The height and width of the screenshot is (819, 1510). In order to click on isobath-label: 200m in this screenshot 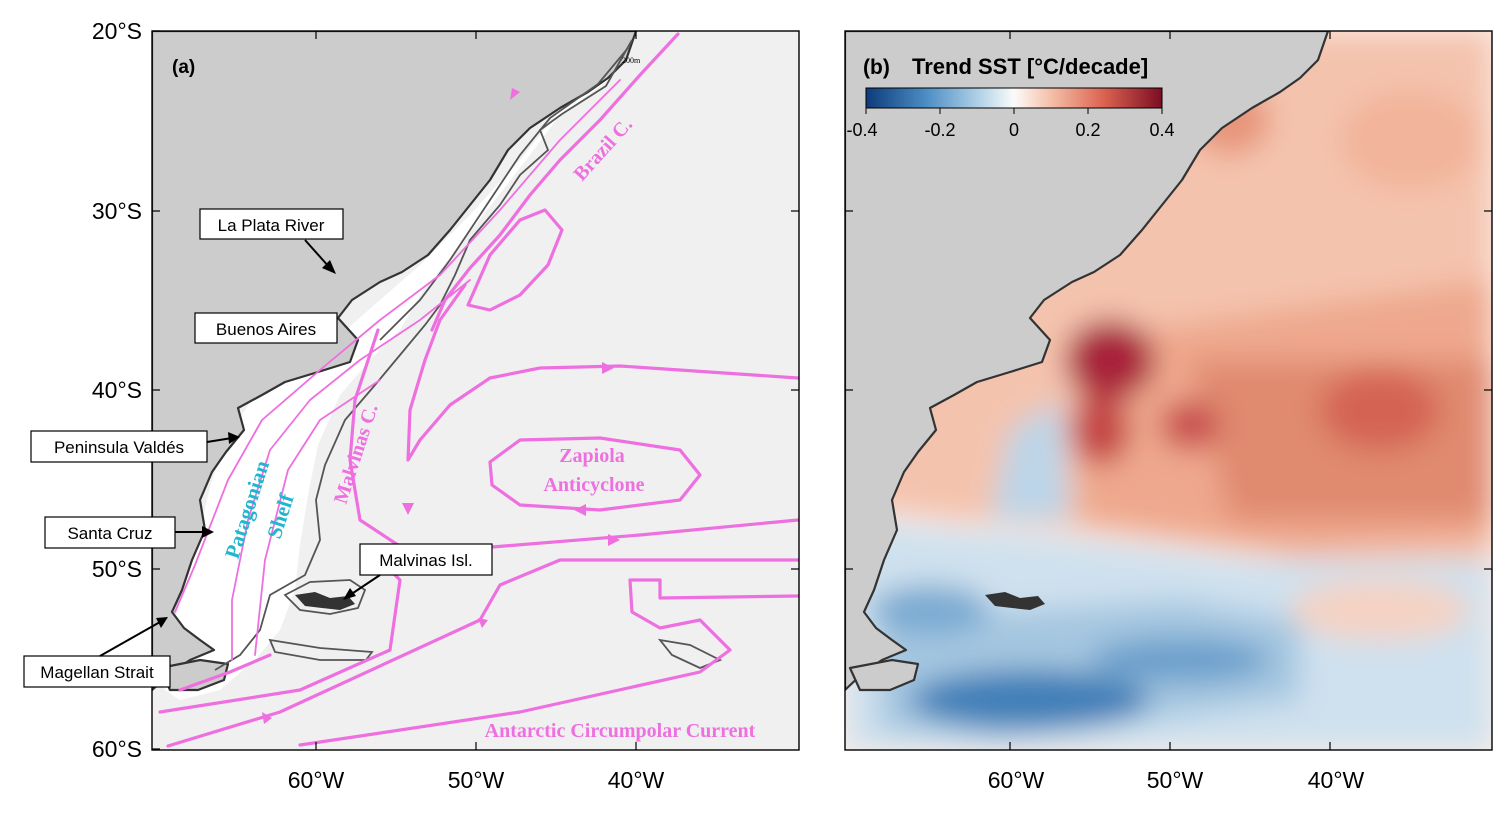, I will do `click(631, 60)`.